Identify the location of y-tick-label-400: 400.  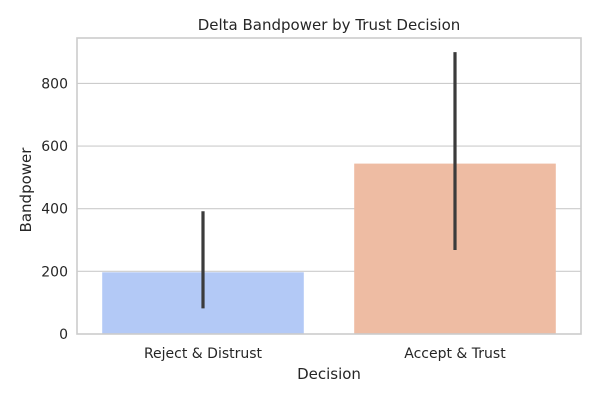
(54, 210).